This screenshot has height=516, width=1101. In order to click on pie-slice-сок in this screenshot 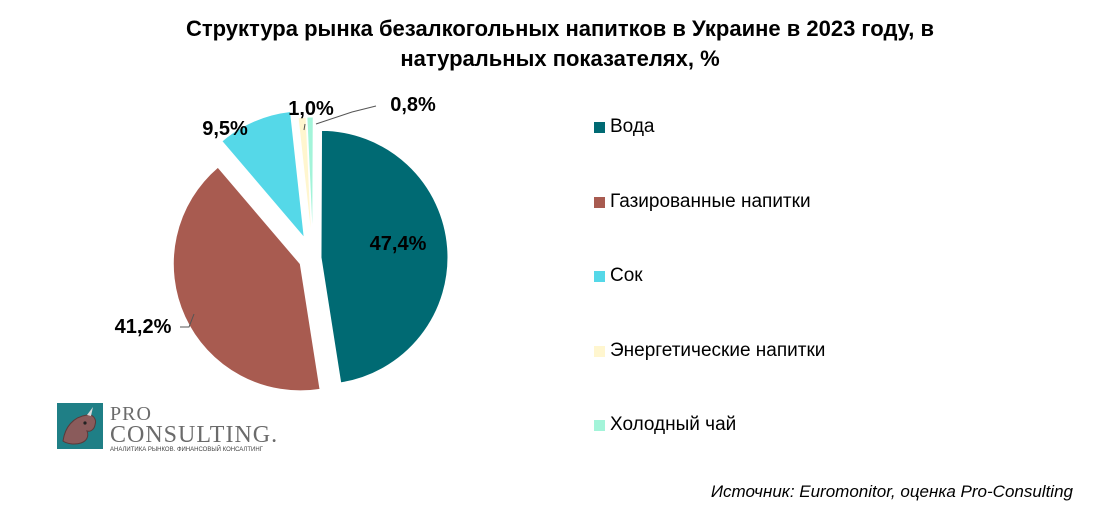, I will do `click(263, 175)`.